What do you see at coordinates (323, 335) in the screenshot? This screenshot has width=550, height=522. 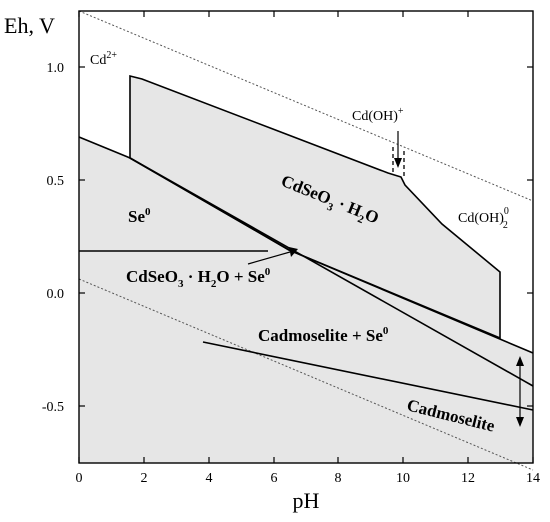 I see `cadmoselite-se0-label: Cadmoselite + Se0` at bounding box center [323, 335].